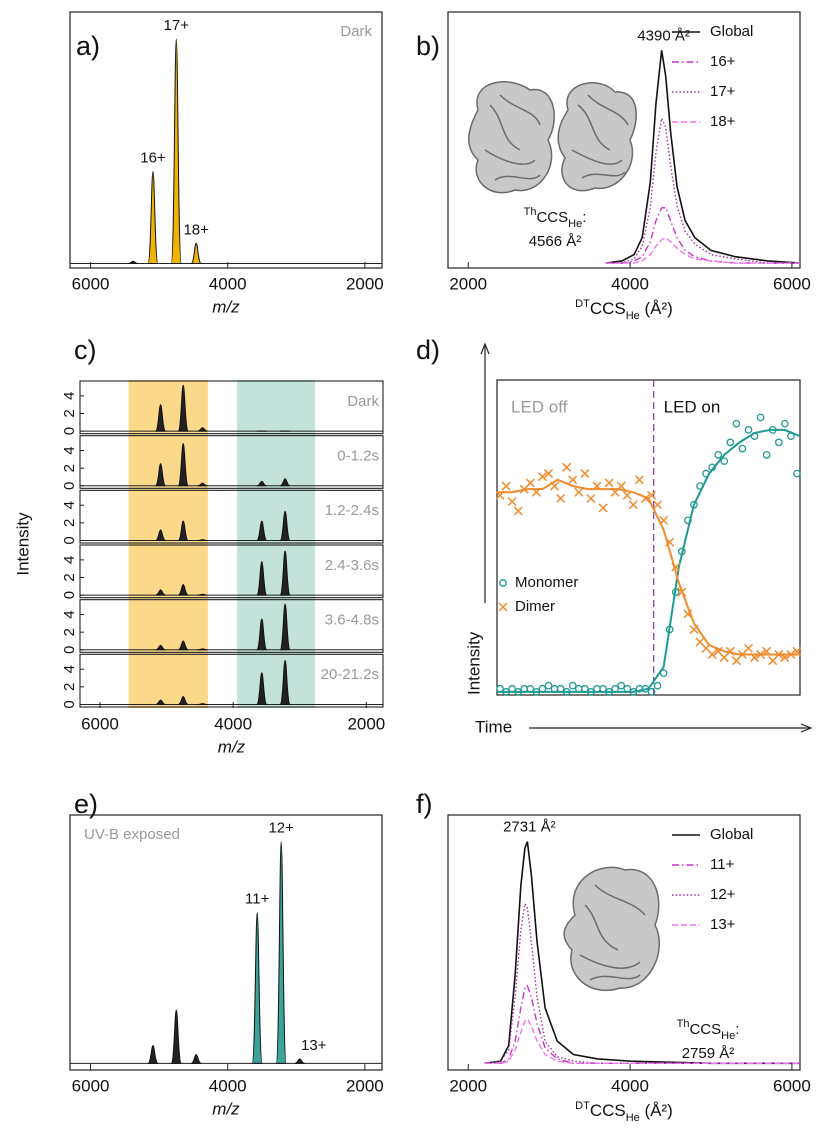 The width and height of the screenshot is (824, 1135). I want to click on x-axis-label-part: CCS, so click(608, 1110).